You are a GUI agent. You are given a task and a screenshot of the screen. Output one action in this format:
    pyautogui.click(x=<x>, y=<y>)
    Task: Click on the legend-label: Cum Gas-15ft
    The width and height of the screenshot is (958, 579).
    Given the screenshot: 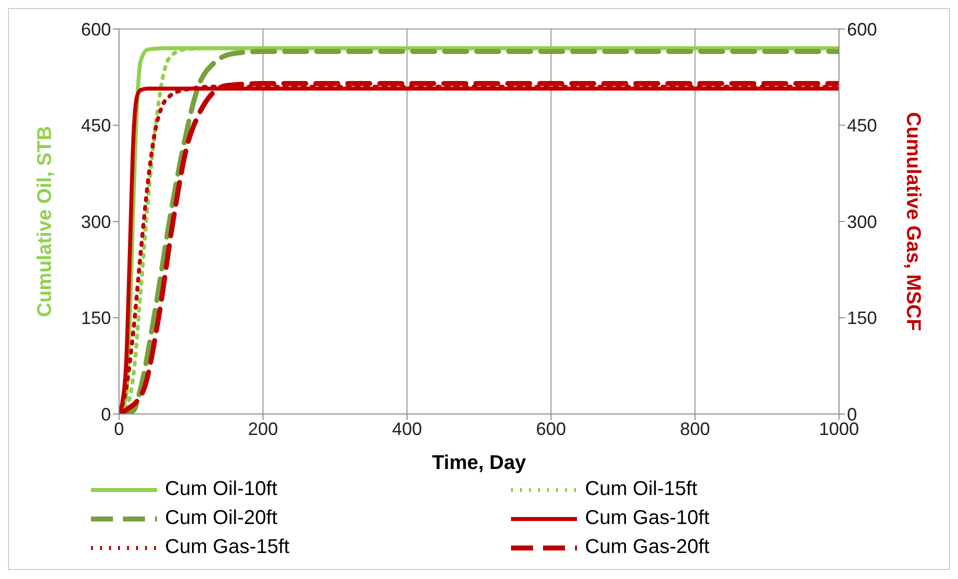 What is the action you would take?
    pyautogui.click(x=227, y=547)
    